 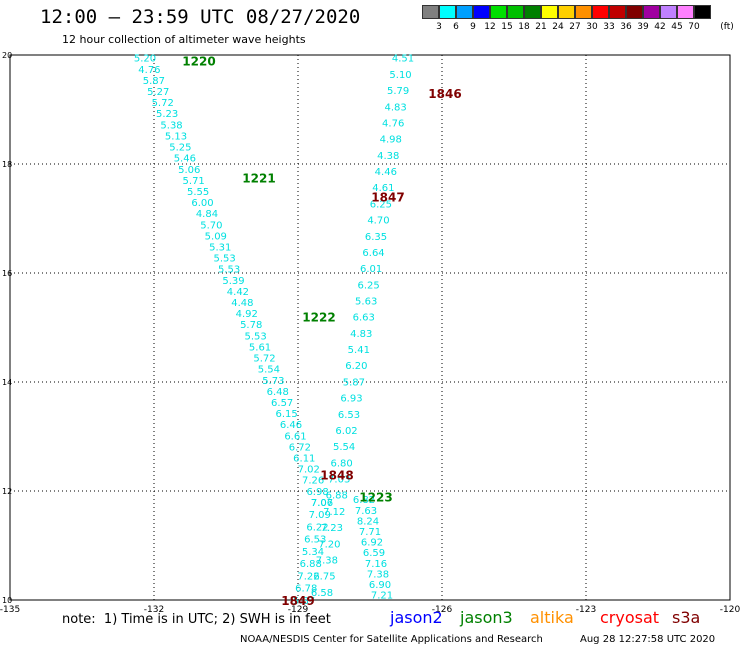 I want to click on wave-height-value: 6.63, so click(x=364, y=318).